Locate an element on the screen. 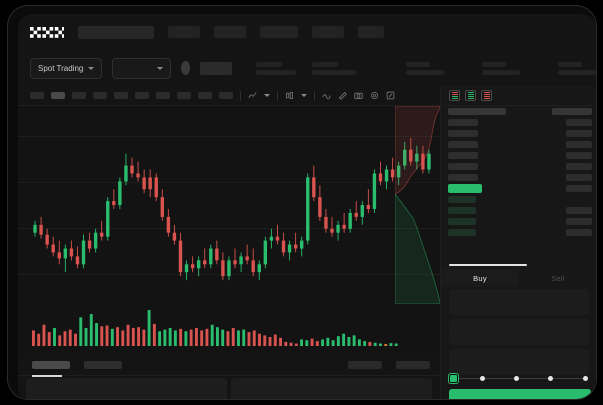  fullscreen-icon is located at coordinates (390, 95).